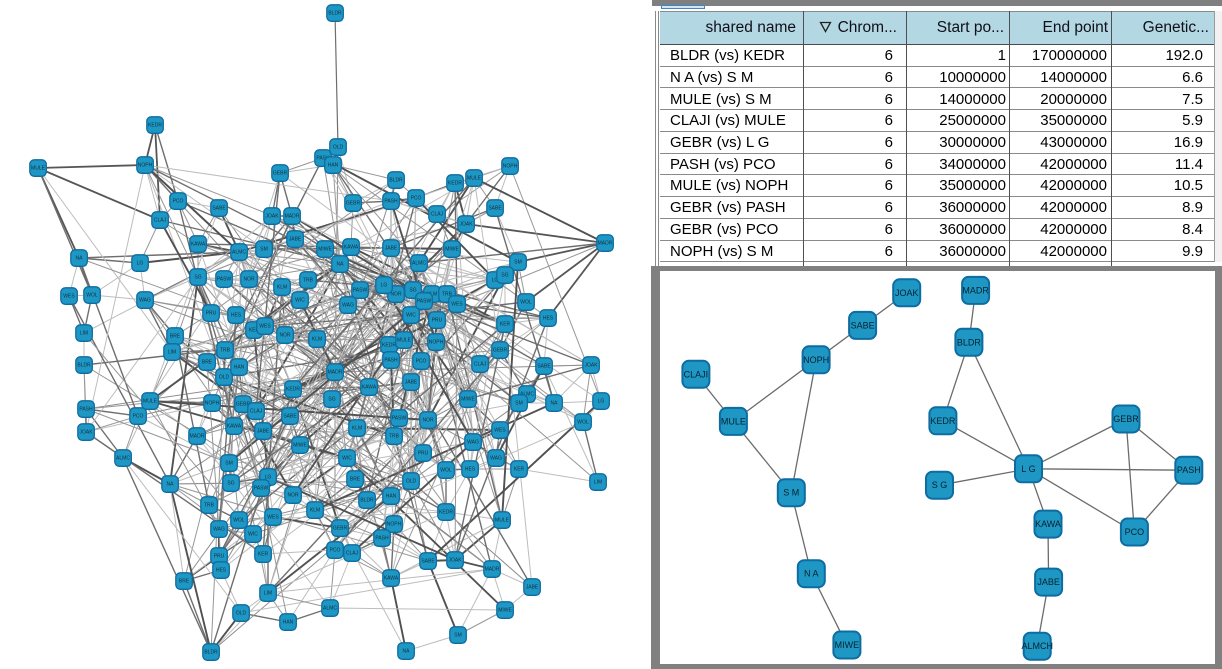 The width and height of the screenshot is (1222, 669). I want to click on svg-text: S M, so click(791, 493).